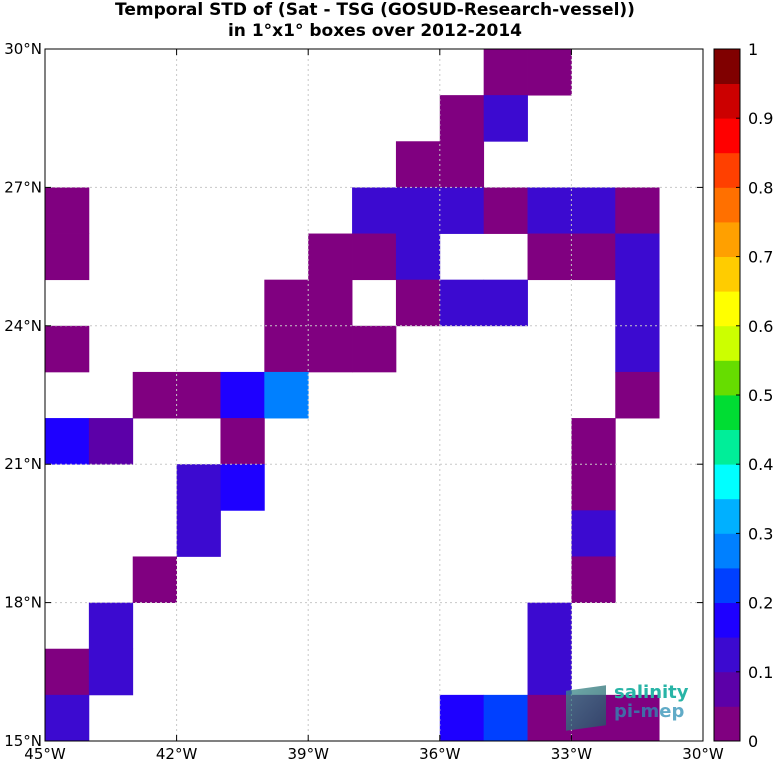 The width and height of the screenshot is (778, 763). I want to click on chart-title-line-2: in 1°x1° boxes over 2012-2014, so click(375, 31).